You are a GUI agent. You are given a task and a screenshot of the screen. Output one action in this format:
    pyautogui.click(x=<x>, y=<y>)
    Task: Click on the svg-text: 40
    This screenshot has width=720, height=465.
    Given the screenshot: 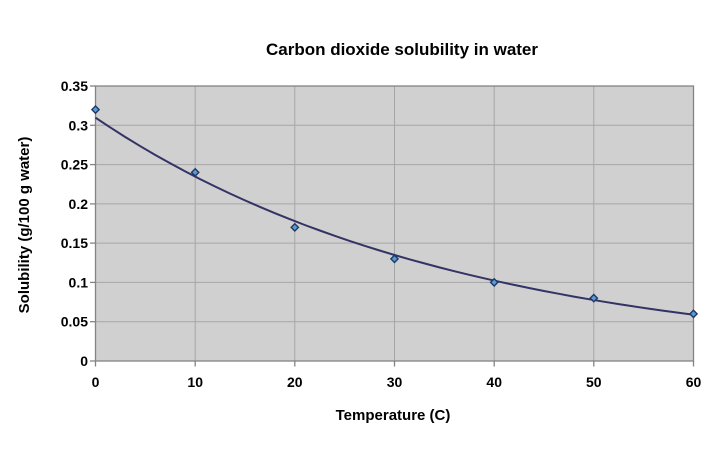 What is the action you would take?
    pyautogui.click(x=494, y=382)
    